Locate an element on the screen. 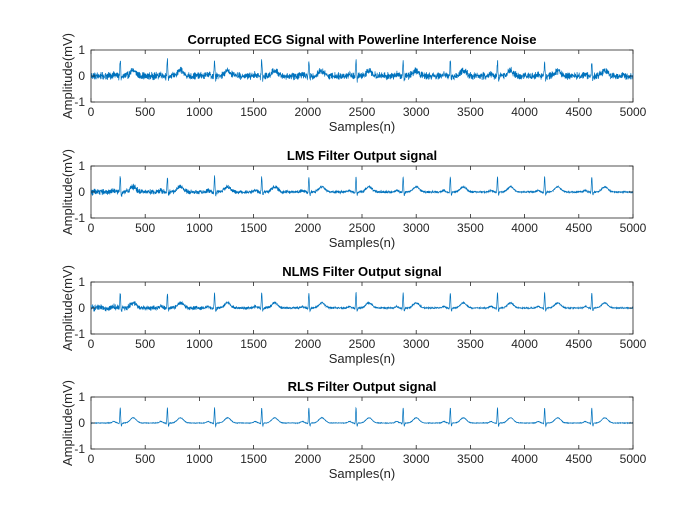  chart-title: RLS Filter Output signal is located at coordinates (362, 386).